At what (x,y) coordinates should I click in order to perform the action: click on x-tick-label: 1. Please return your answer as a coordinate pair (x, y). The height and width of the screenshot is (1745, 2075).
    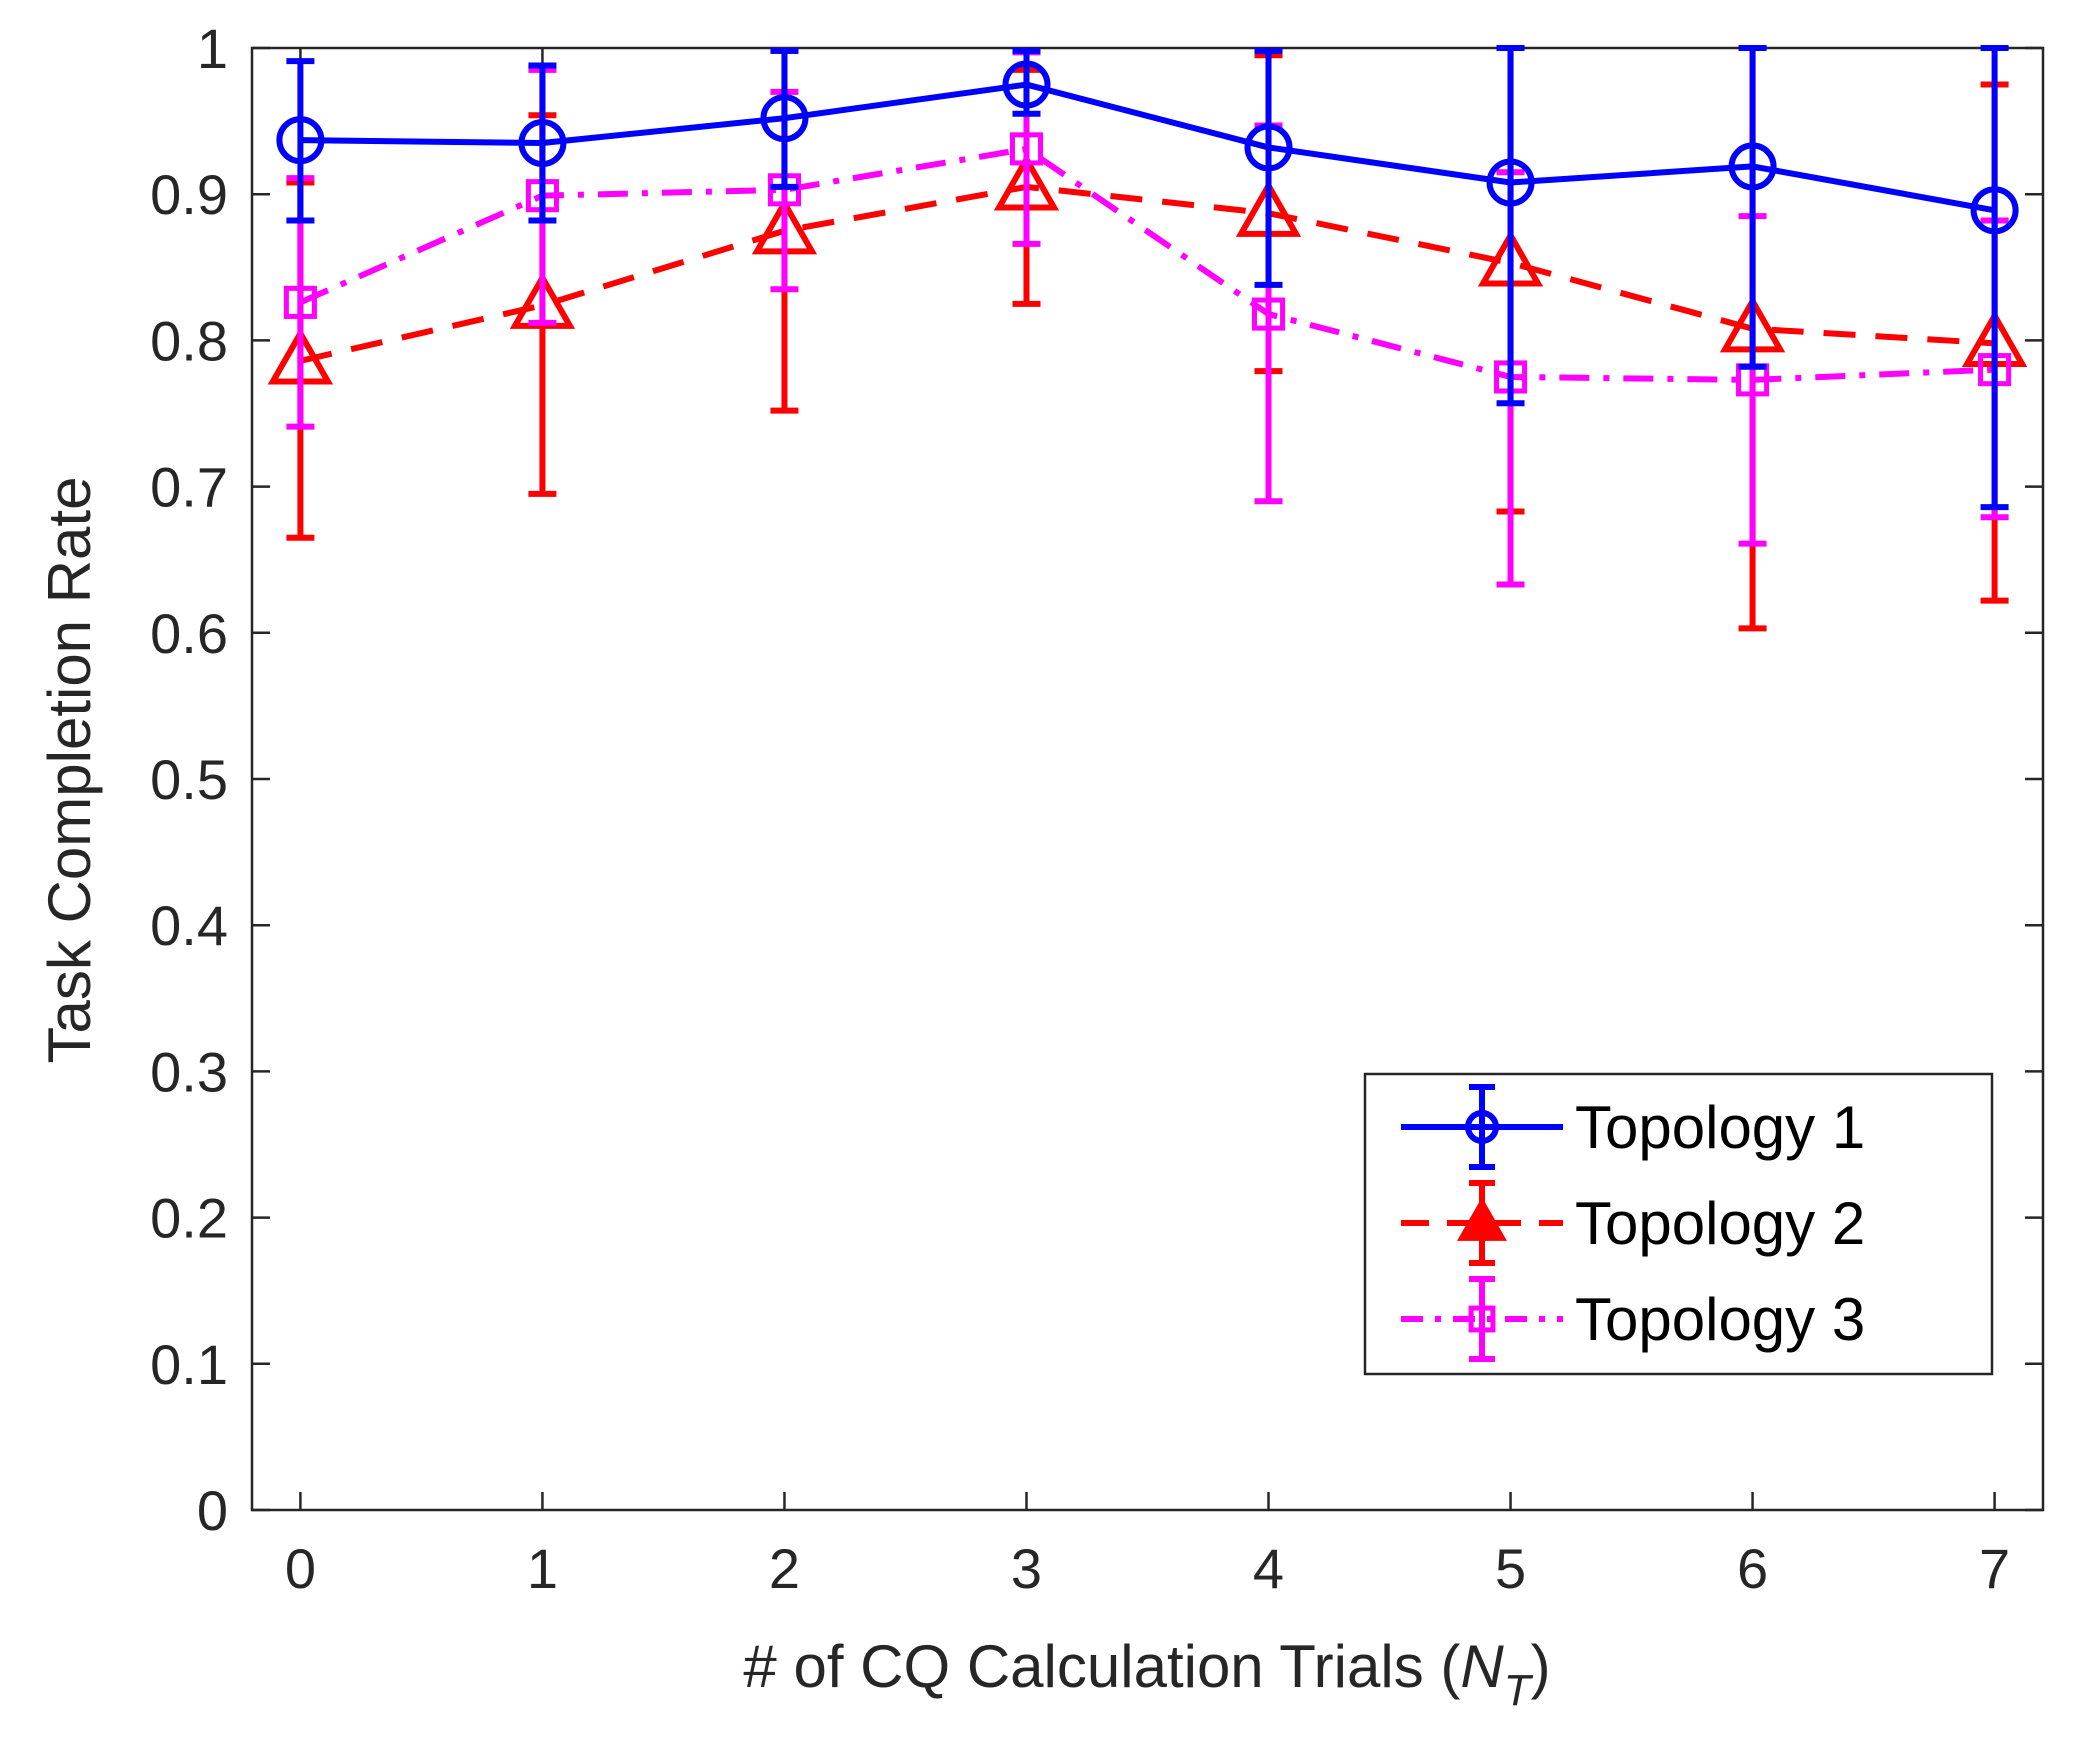
    Looking at the image, I should click on (542, 1568).